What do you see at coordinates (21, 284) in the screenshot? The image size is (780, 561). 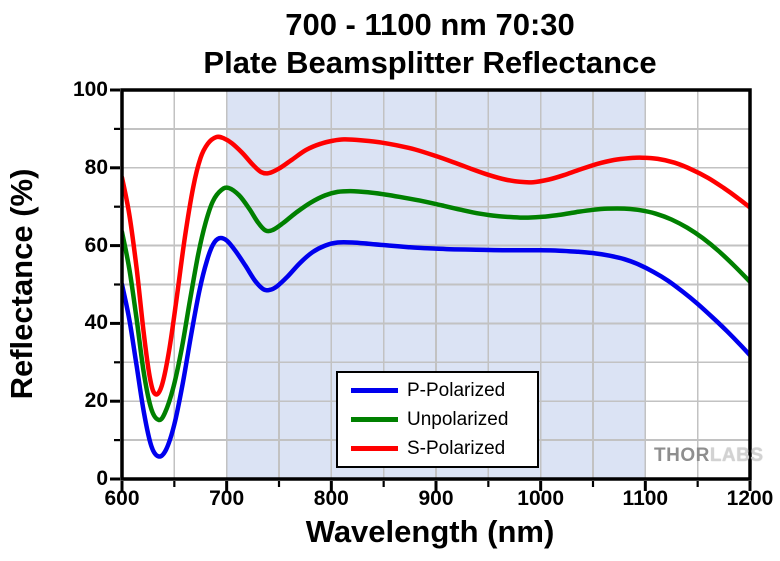 I see `y-axis-title: Reflectance (%)` at bounding box center [21, 284].